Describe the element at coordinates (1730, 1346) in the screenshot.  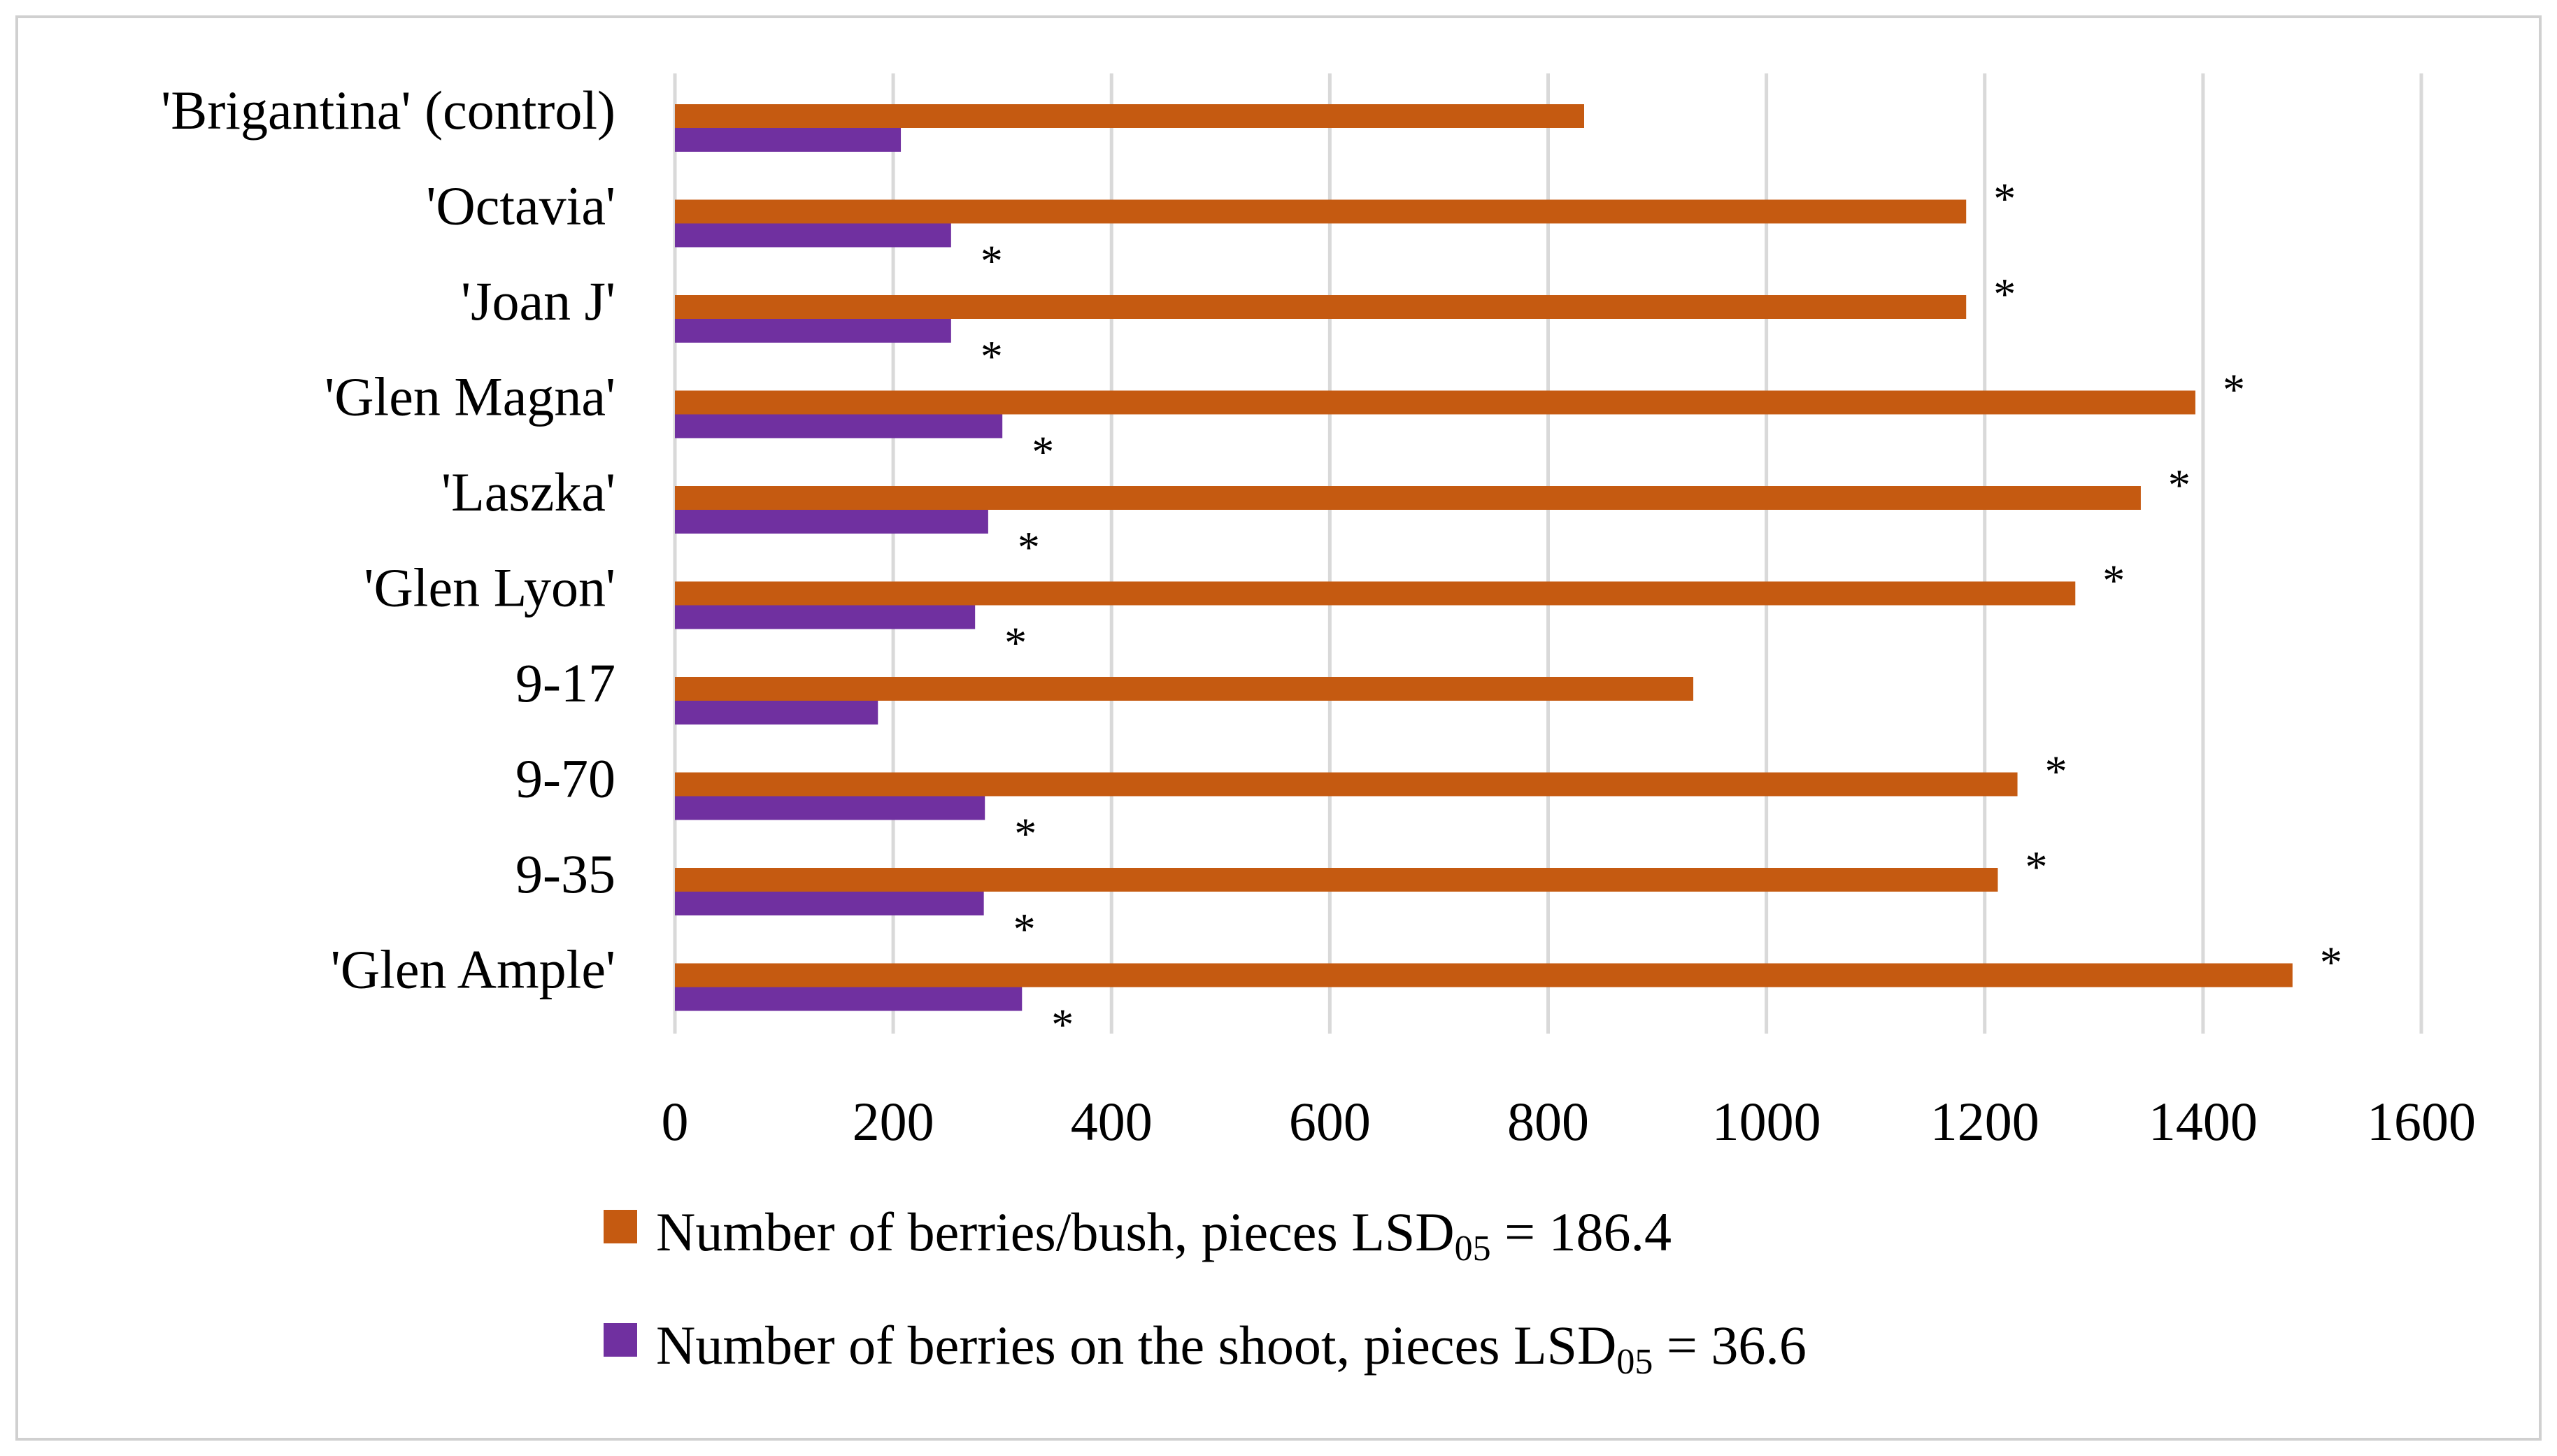
I see `legend-entry-value: = 36.6` at that location.